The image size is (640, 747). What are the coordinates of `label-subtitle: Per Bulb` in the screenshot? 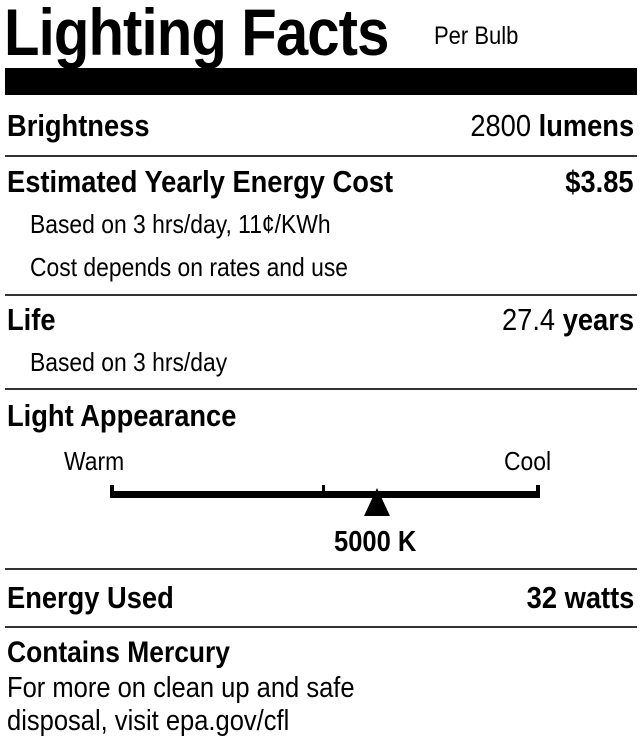 It's located at (476, 36).